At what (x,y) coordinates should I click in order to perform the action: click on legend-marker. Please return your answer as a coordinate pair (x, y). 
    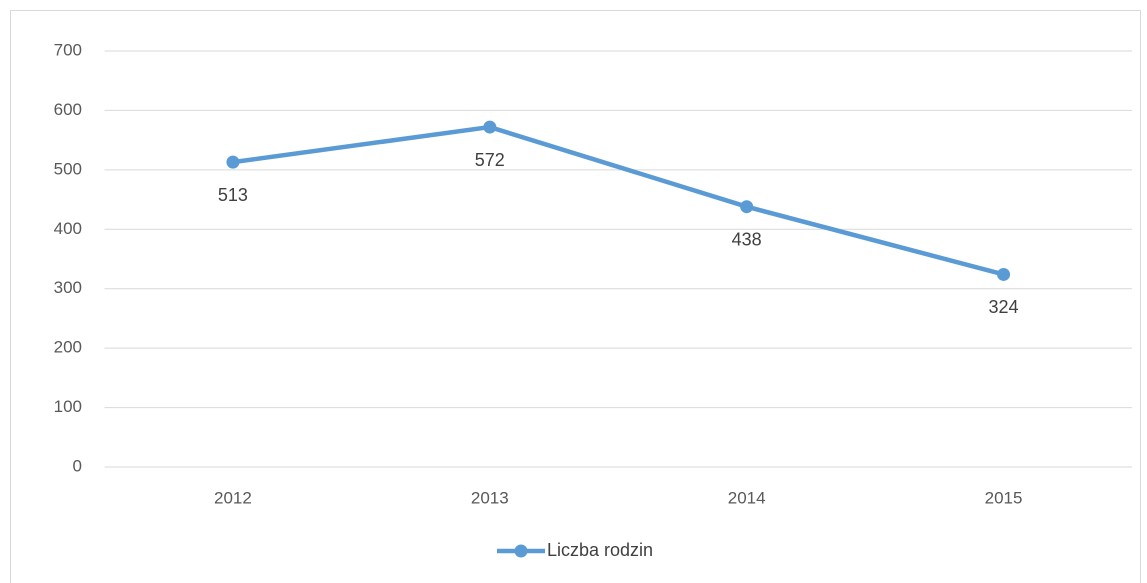
    Looking at the image, I should click on (521, 551).